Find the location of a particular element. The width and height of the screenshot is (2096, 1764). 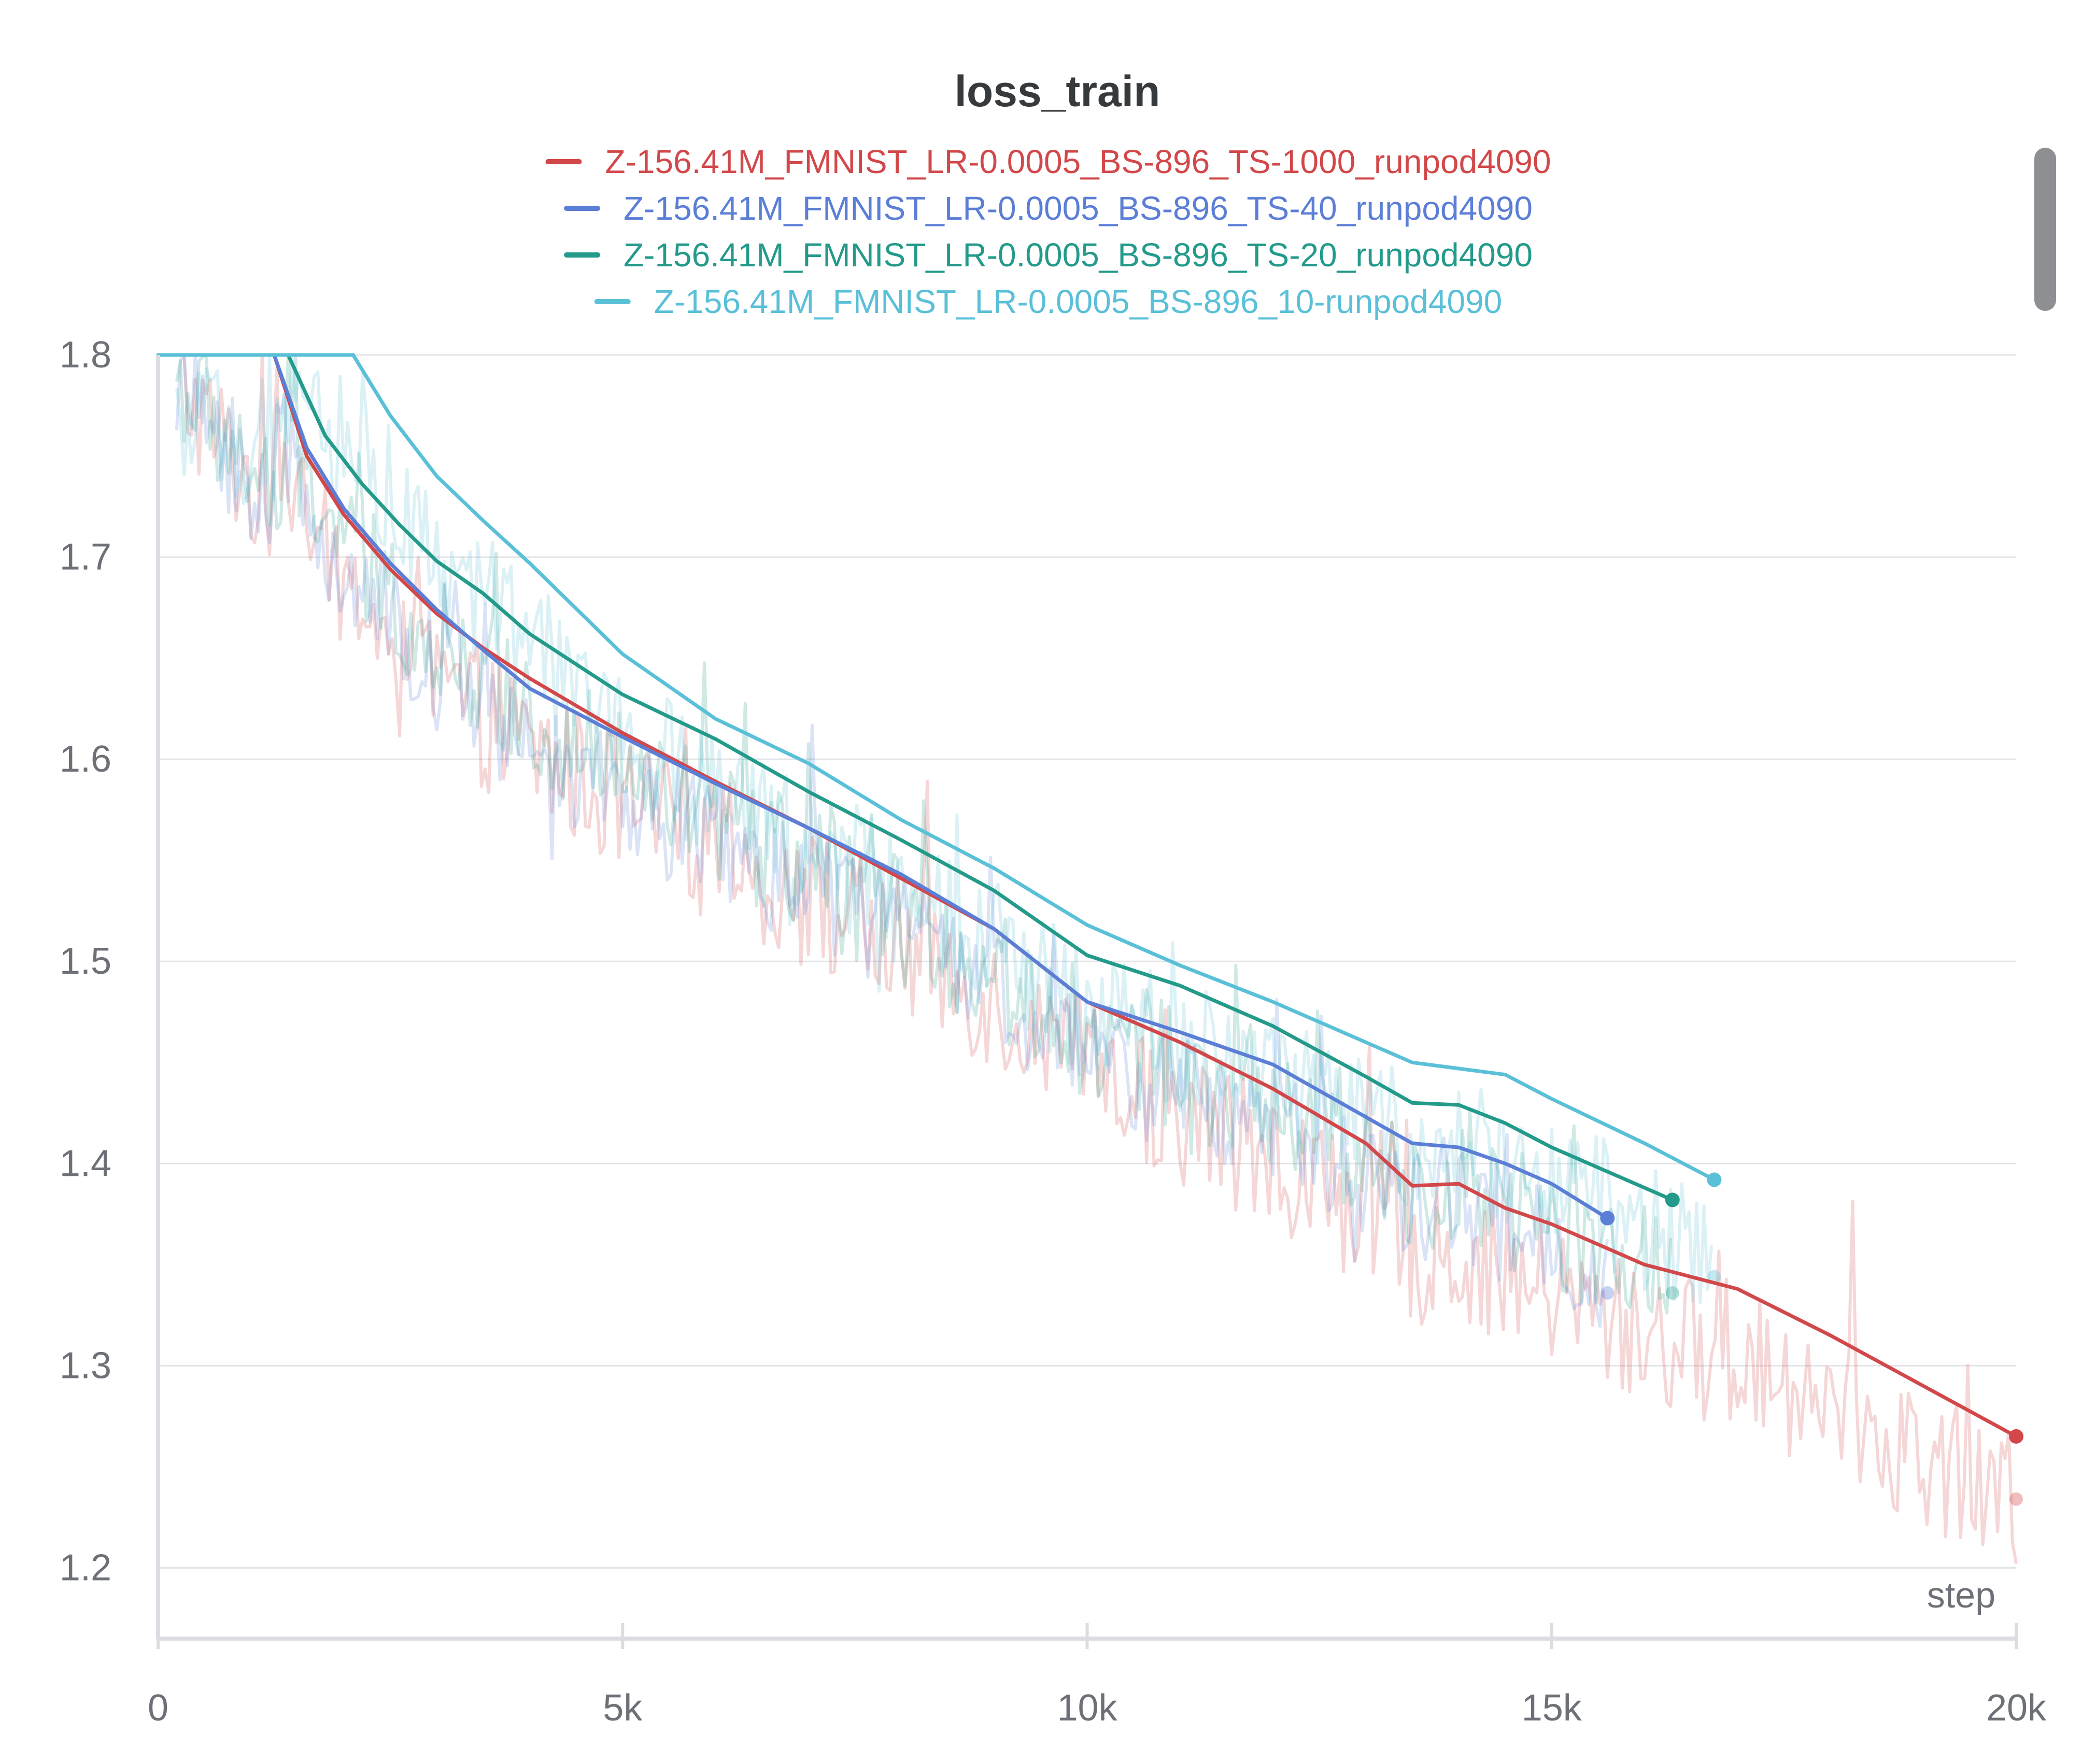

y-tick-label: 1.3 is located at coordinates (85, 1365).